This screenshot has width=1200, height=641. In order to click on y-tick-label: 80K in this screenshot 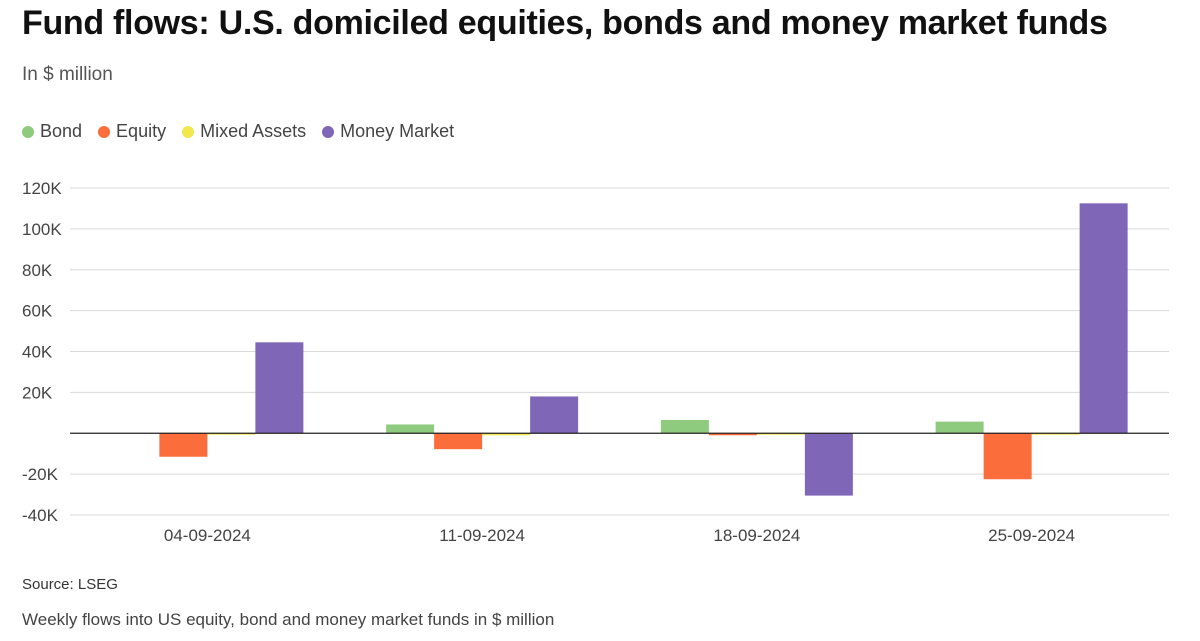, I will do `click(37, 270)`.